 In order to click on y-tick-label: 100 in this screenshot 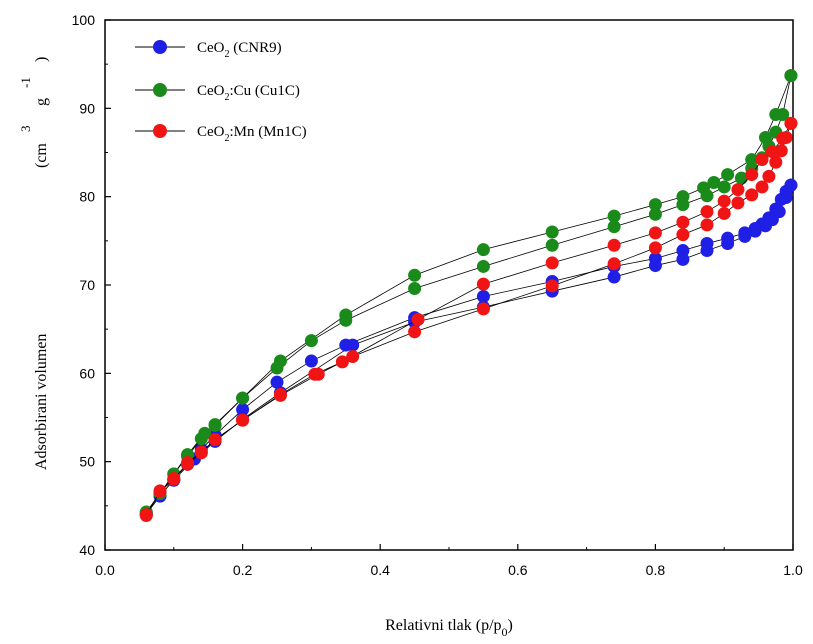, I will do `click(84, 20)`.